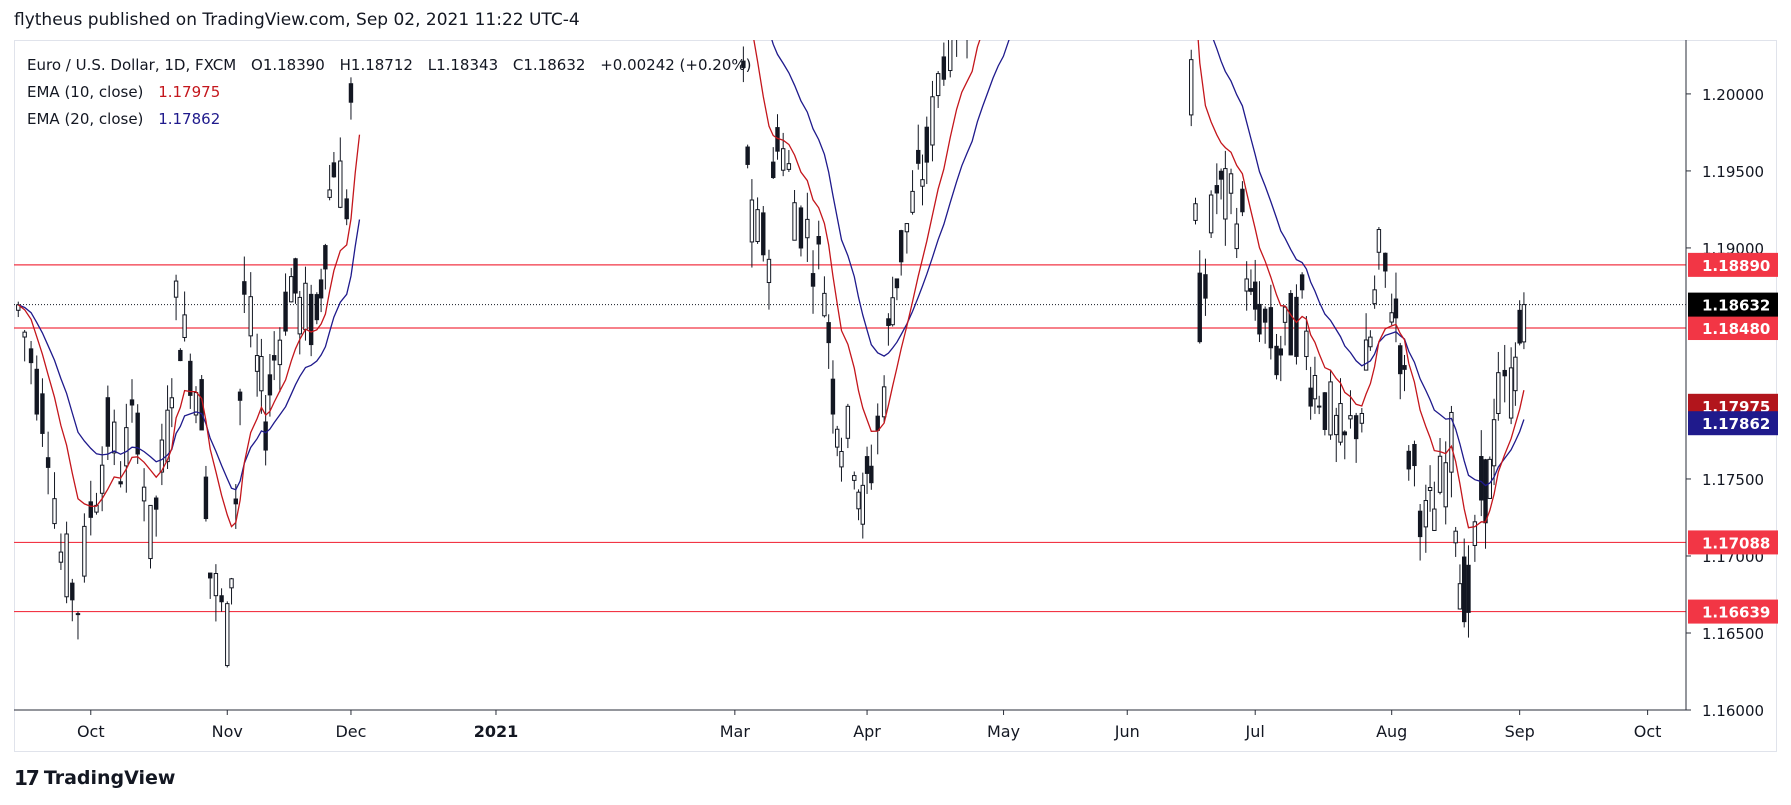 The height and width of the screenshot is (805, 1791). I want to click on legend-ema20-row: EMA (20, close) 1.17862, so click(389, 119).